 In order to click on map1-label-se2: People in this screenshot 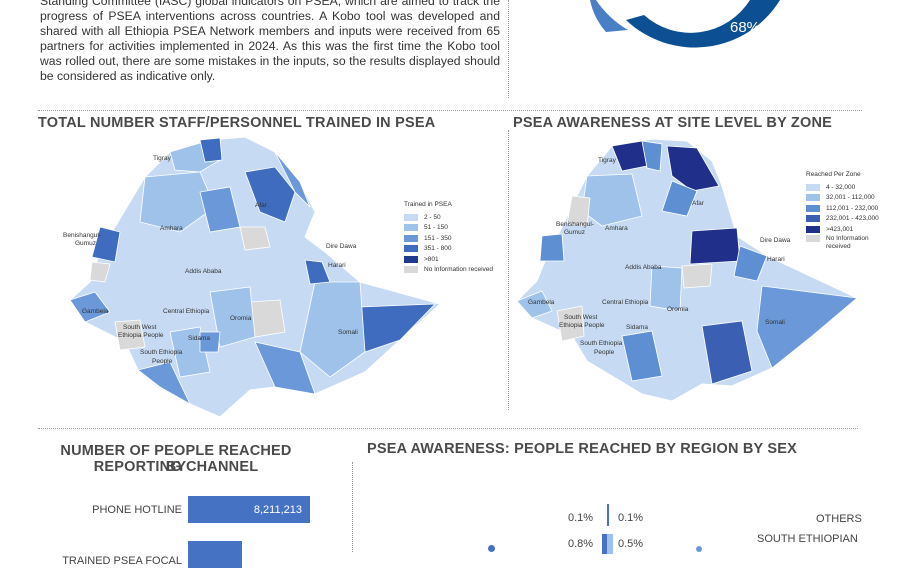, I will do `click(162, 361)`.